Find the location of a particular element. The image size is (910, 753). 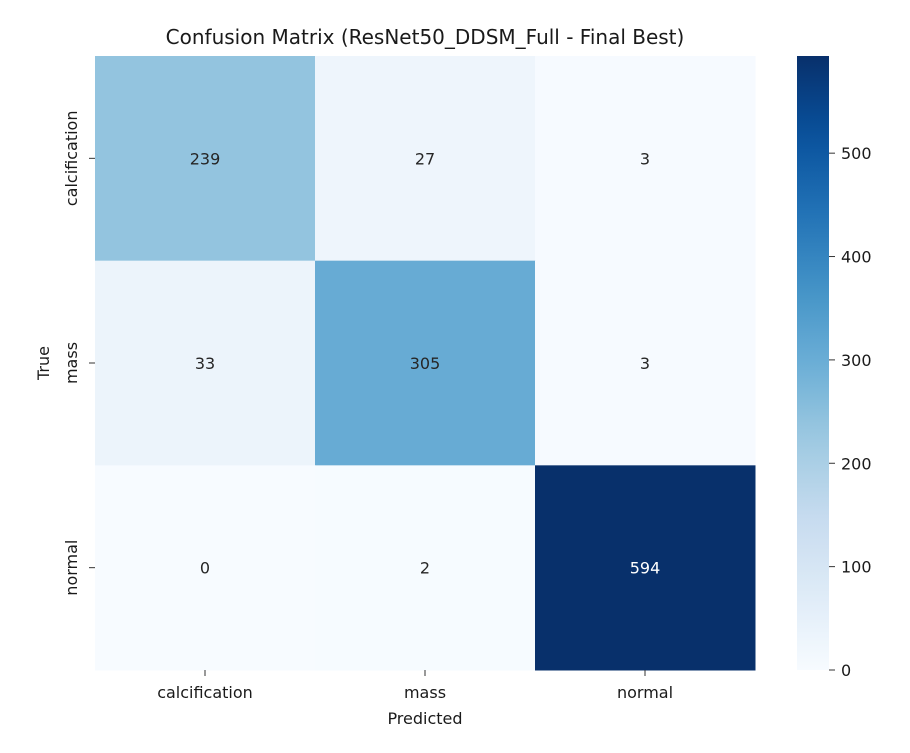

colorbar-tick-label: 100 is located at coordinates (856, 567).